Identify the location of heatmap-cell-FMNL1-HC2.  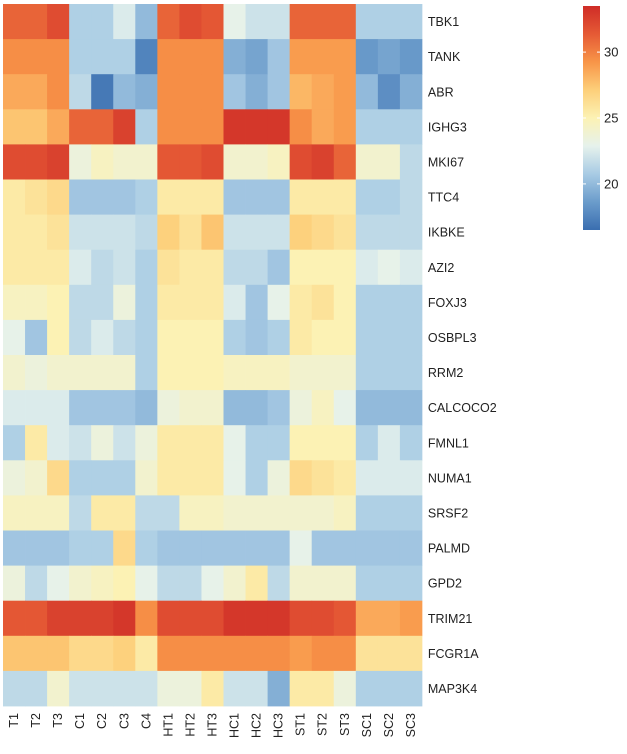
(256, 443).